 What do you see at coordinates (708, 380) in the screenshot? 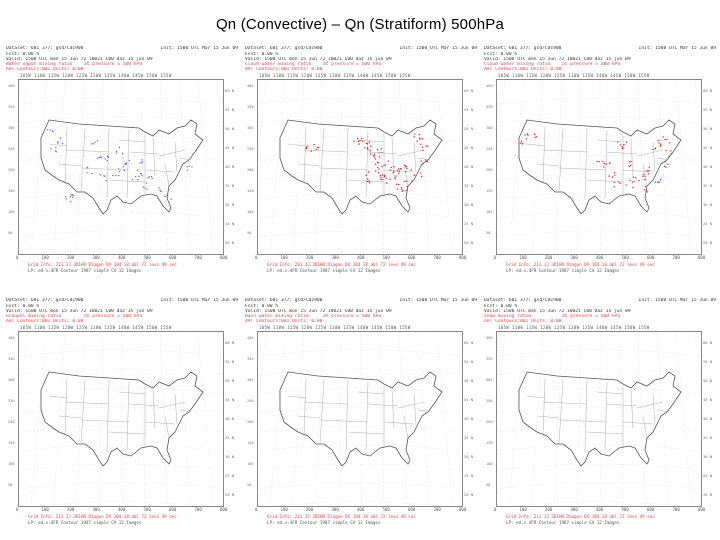
I see `lat-label: 50 N` at bounding box center [708, 380].